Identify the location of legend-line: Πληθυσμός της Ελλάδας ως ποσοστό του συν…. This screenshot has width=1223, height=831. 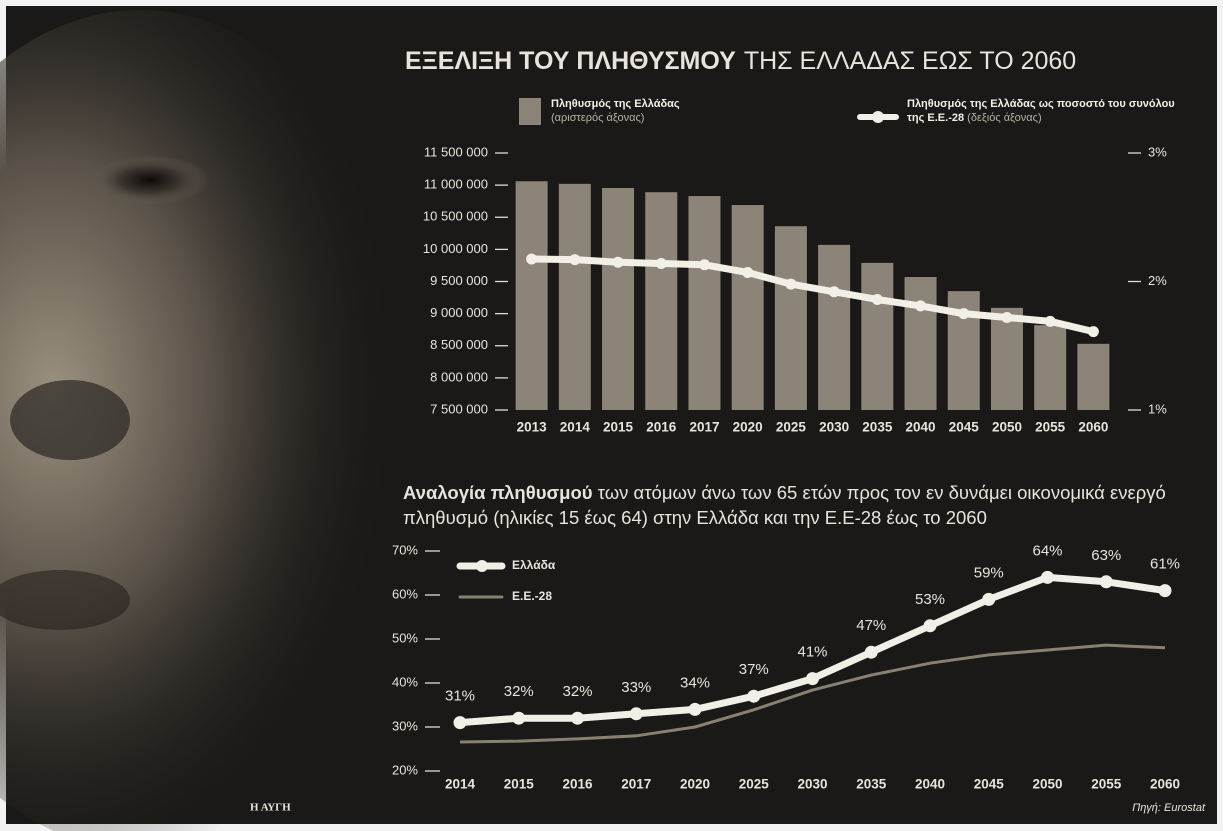
(1044, 111).